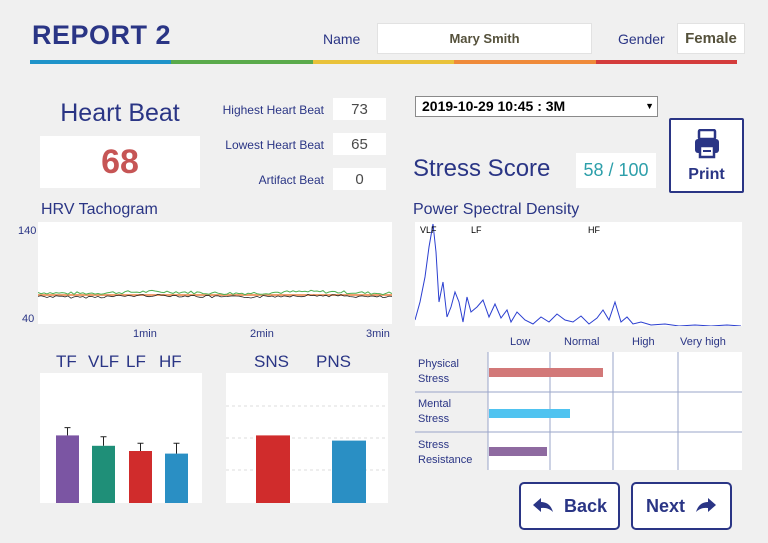 The width and height of the screenshot is (768, 543). I want to click on stress-resistance-bar, so click(518, 451).